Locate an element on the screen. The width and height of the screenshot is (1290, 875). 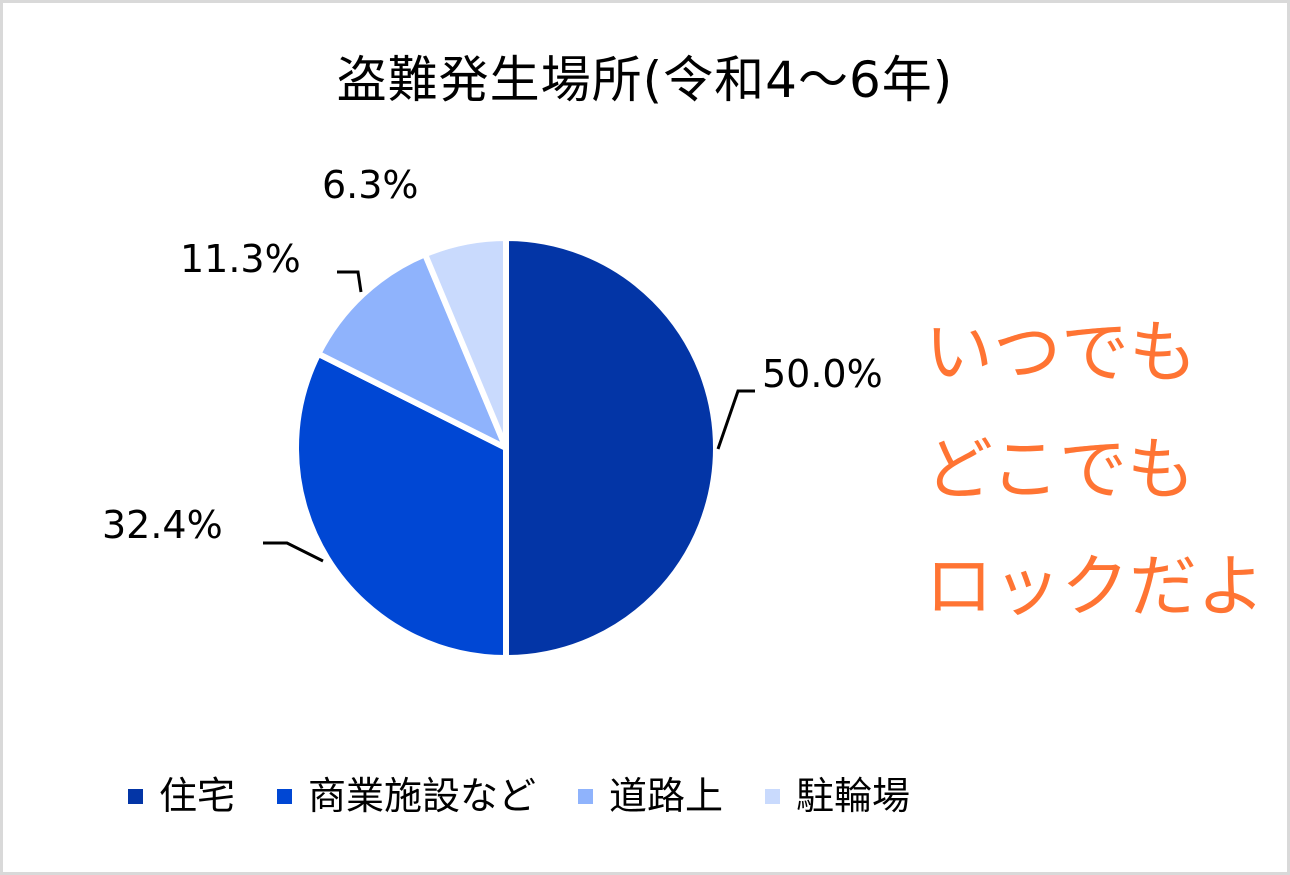
callout-line-2: どこでも is located at coordinates (1060, 470).